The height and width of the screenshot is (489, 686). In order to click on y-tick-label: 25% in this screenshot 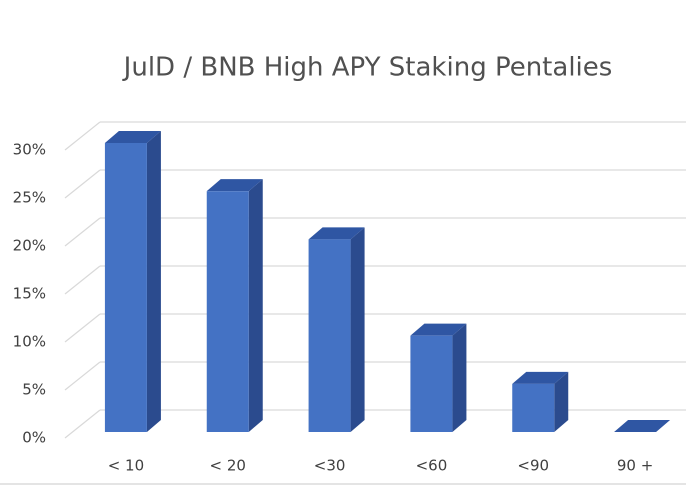, I will do `click(29, 198)`.